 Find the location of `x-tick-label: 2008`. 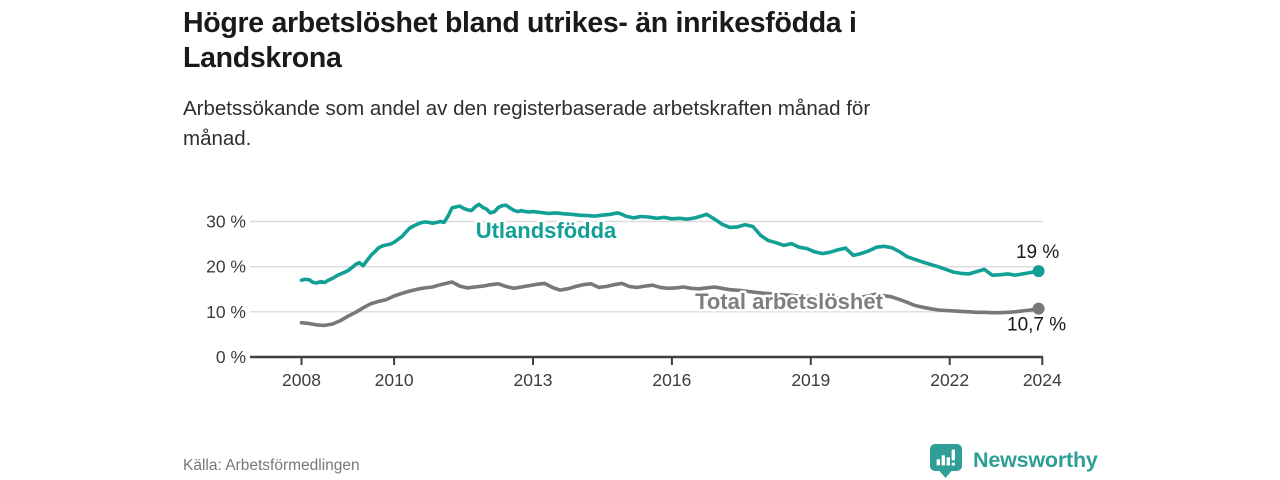

x-tick-label: 2008 is located at coordinates (301, 380).